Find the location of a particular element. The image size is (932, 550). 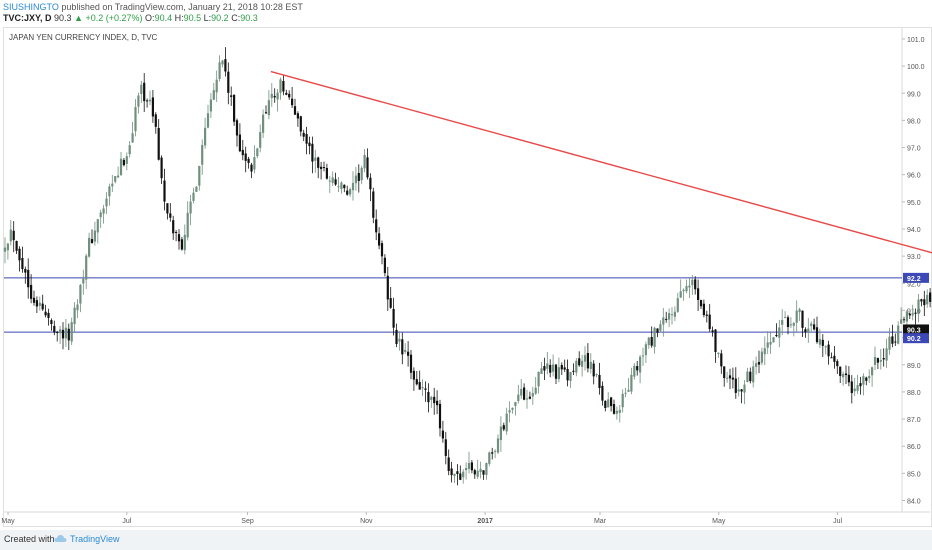

price-label-text: 90.3 is located at coordinates (914, 330).